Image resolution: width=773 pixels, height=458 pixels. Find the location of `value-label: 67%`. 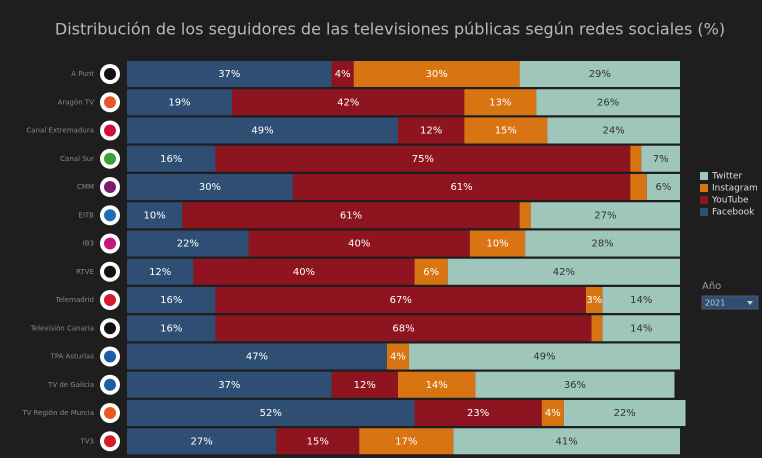

value-label: 67% is located at coordinates (401, 300).